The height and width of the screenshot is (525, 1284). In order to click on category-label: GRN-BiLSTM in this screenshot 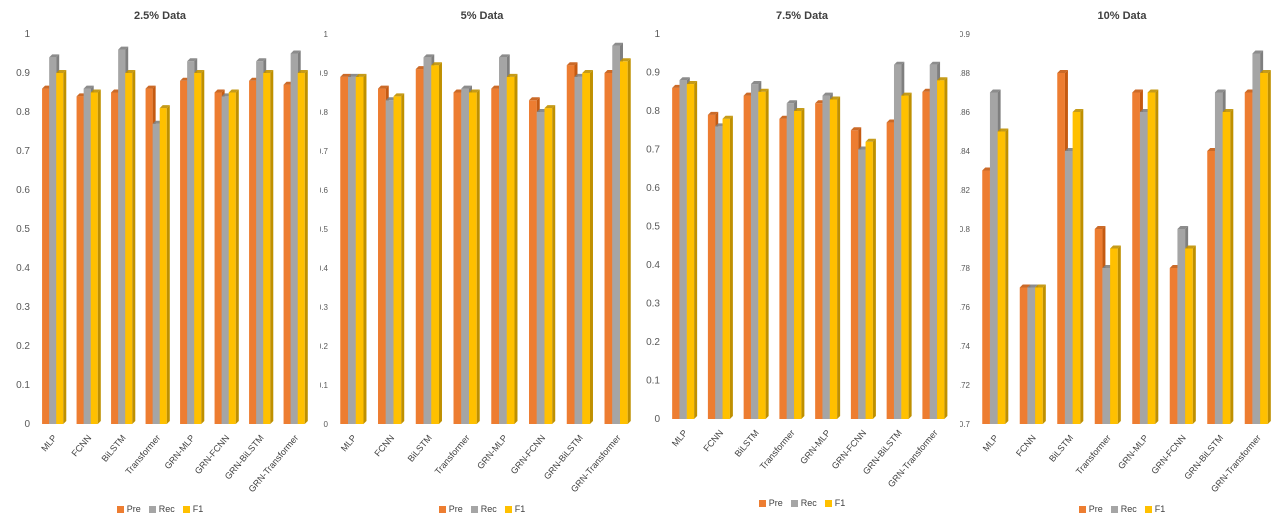, I will do `click(563, 457)`.